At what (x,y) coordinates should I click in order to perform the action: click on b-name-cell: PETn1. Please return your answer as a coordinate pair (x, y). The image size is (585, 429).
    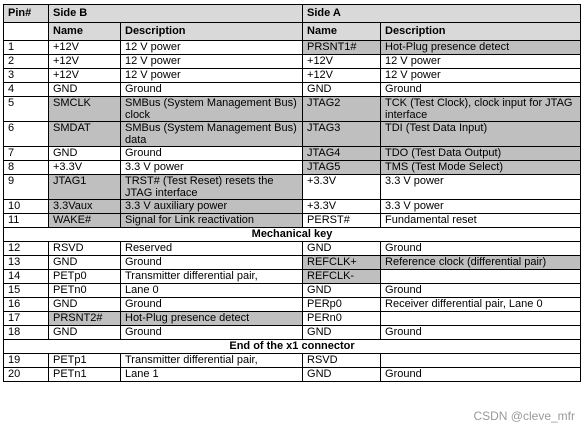
    Looking at the image, I should click on (84, 374).